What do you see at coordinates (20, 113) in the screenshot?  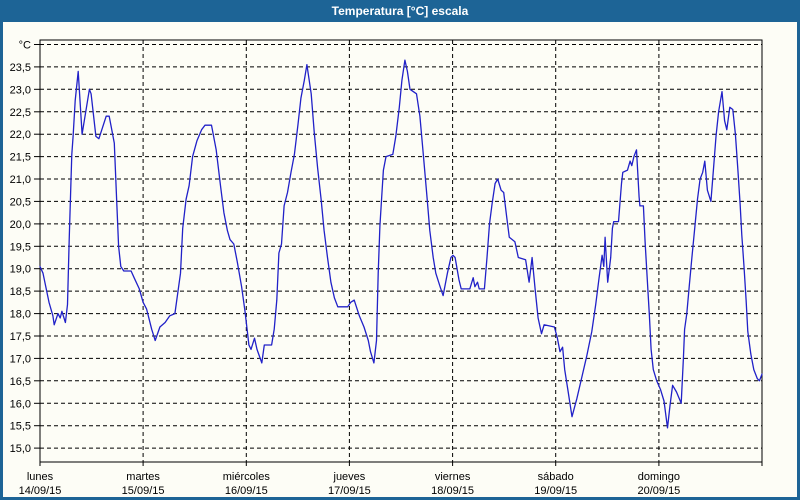 I see `y-tick-label: 22,5` at bounding box center [20, 113].